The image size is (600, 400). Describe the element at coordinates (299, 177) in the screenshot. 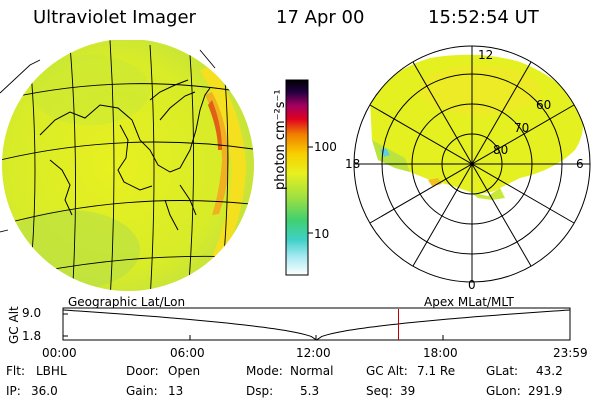

I see `colorbar` at that location.